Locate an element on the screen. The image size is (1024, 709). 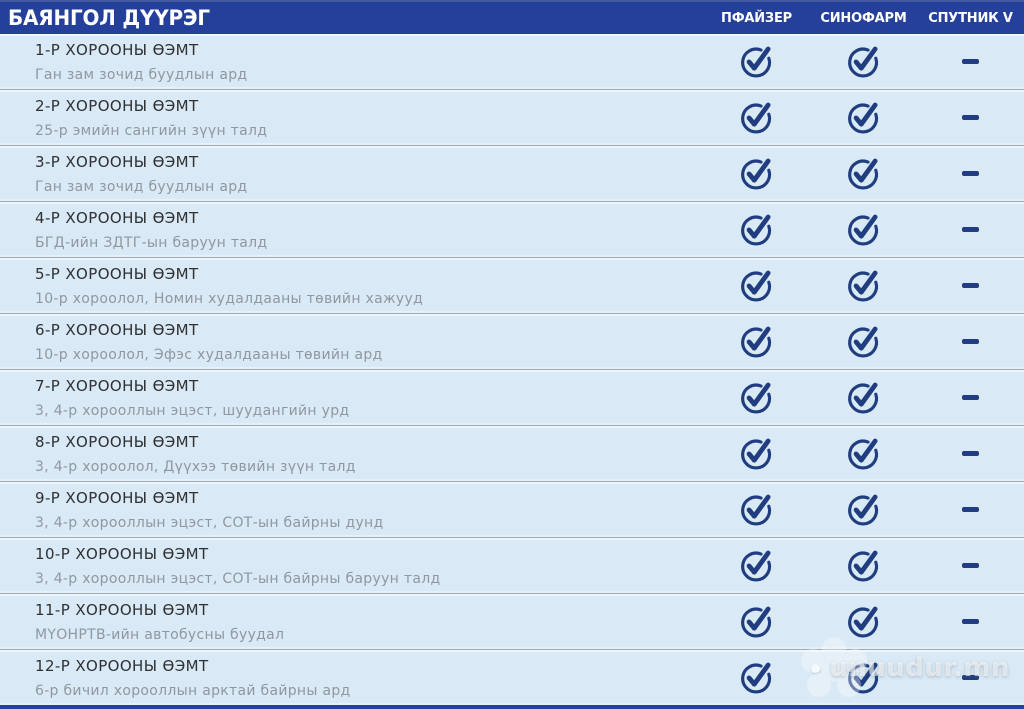
clinic-name: 8-Р ХОРООНЫ ӨЭМТ is located at coordinates (117, 441).